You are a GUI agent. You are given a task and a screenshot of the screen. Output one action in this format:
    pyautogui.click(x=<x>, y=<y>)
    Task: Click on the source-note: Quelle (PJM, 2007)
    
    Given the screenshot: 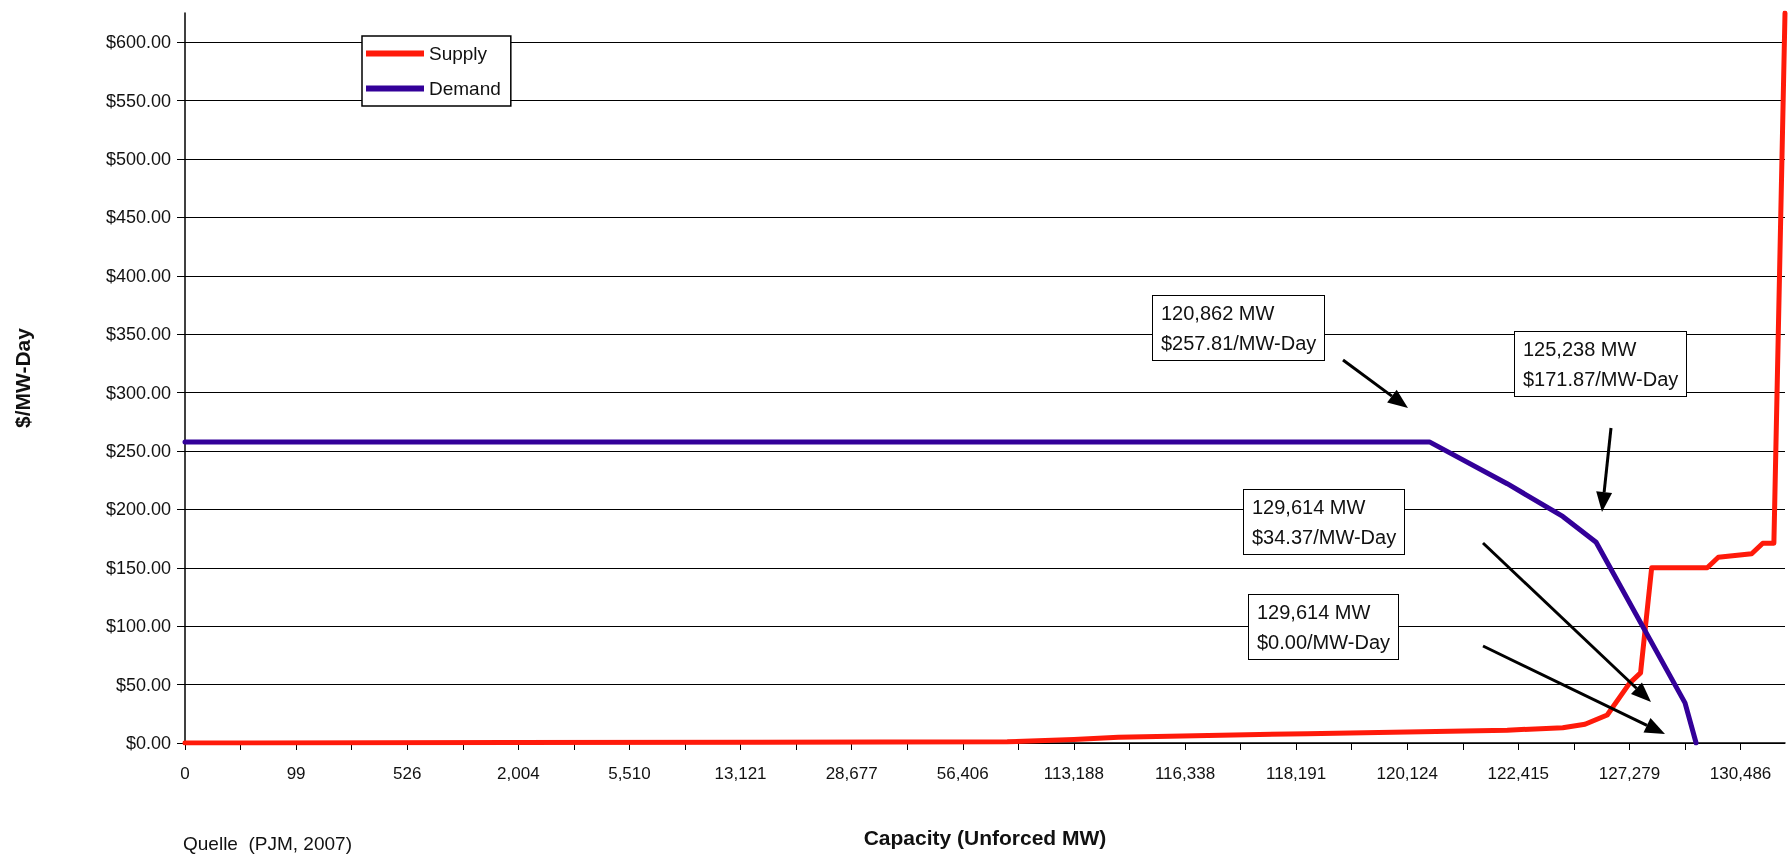 What is the action you would take?
    pyautogui.click(x=267, y=844)
    